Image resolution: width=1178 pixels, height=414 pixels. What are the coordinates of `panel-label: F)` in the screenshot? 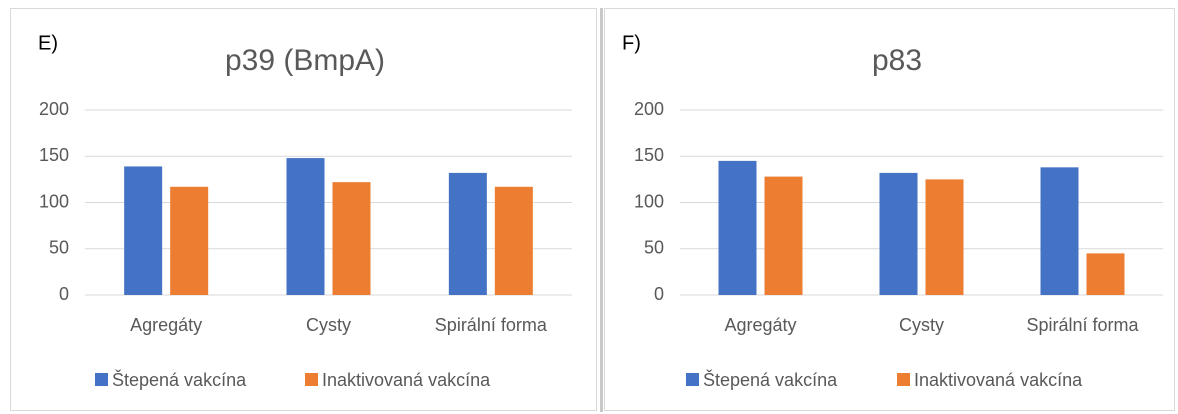 It's located at (631, 43).